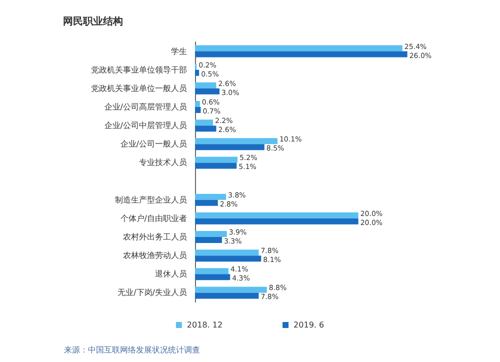 The image size is (500, 362). What do you see at coordinates (171, 274) in the screenshot?
I see `y-tick-label: 退休人员` at bounding box center [171, 274].